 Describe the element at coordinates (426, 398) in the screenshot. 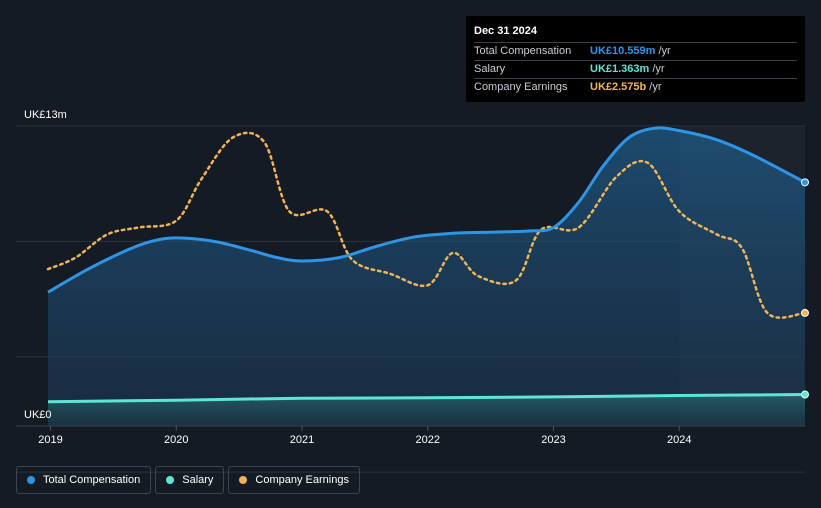

I see `salary-line` at that location.